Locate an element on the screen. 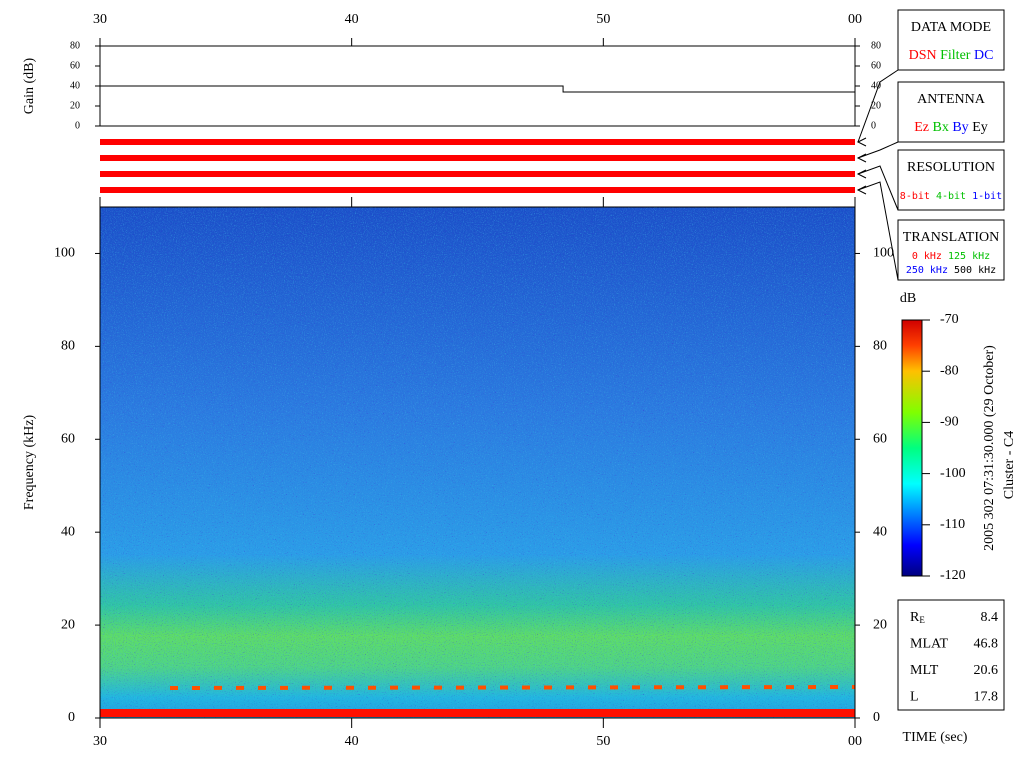 Image resolution: width=1024 pixels, height=768 pixels. panel-option: 250 kHz is located at coordinates (927, 270).